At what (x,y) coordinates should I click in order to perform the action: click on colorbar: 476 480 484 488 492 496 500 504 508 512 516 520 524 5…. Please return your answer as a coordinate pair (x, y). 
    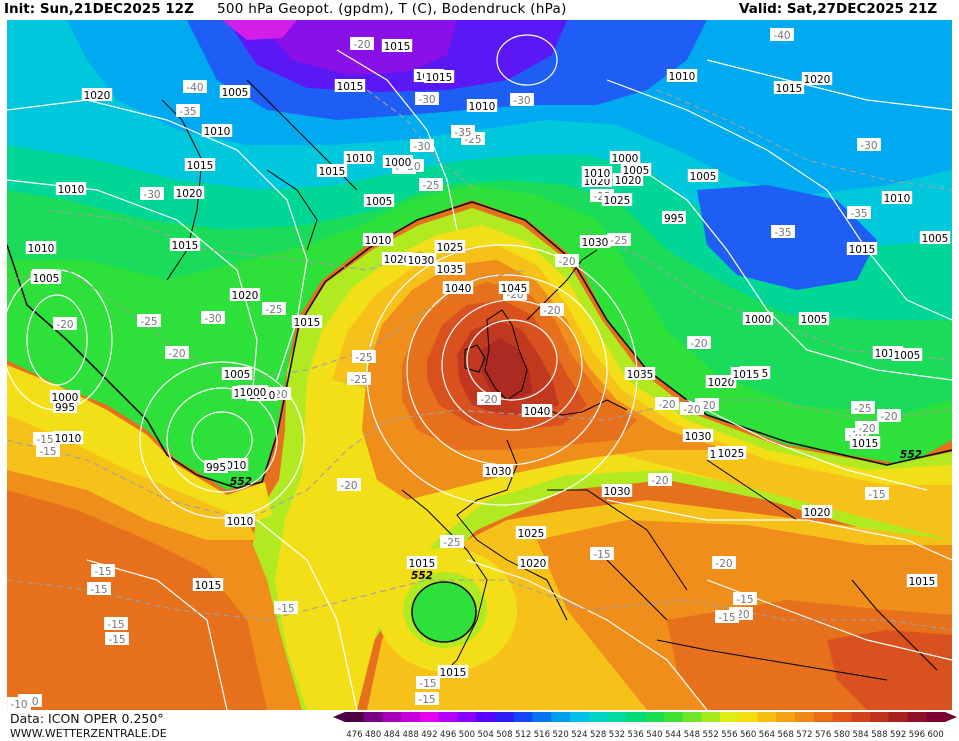
    Looking at the image, I should click on (645, 726).